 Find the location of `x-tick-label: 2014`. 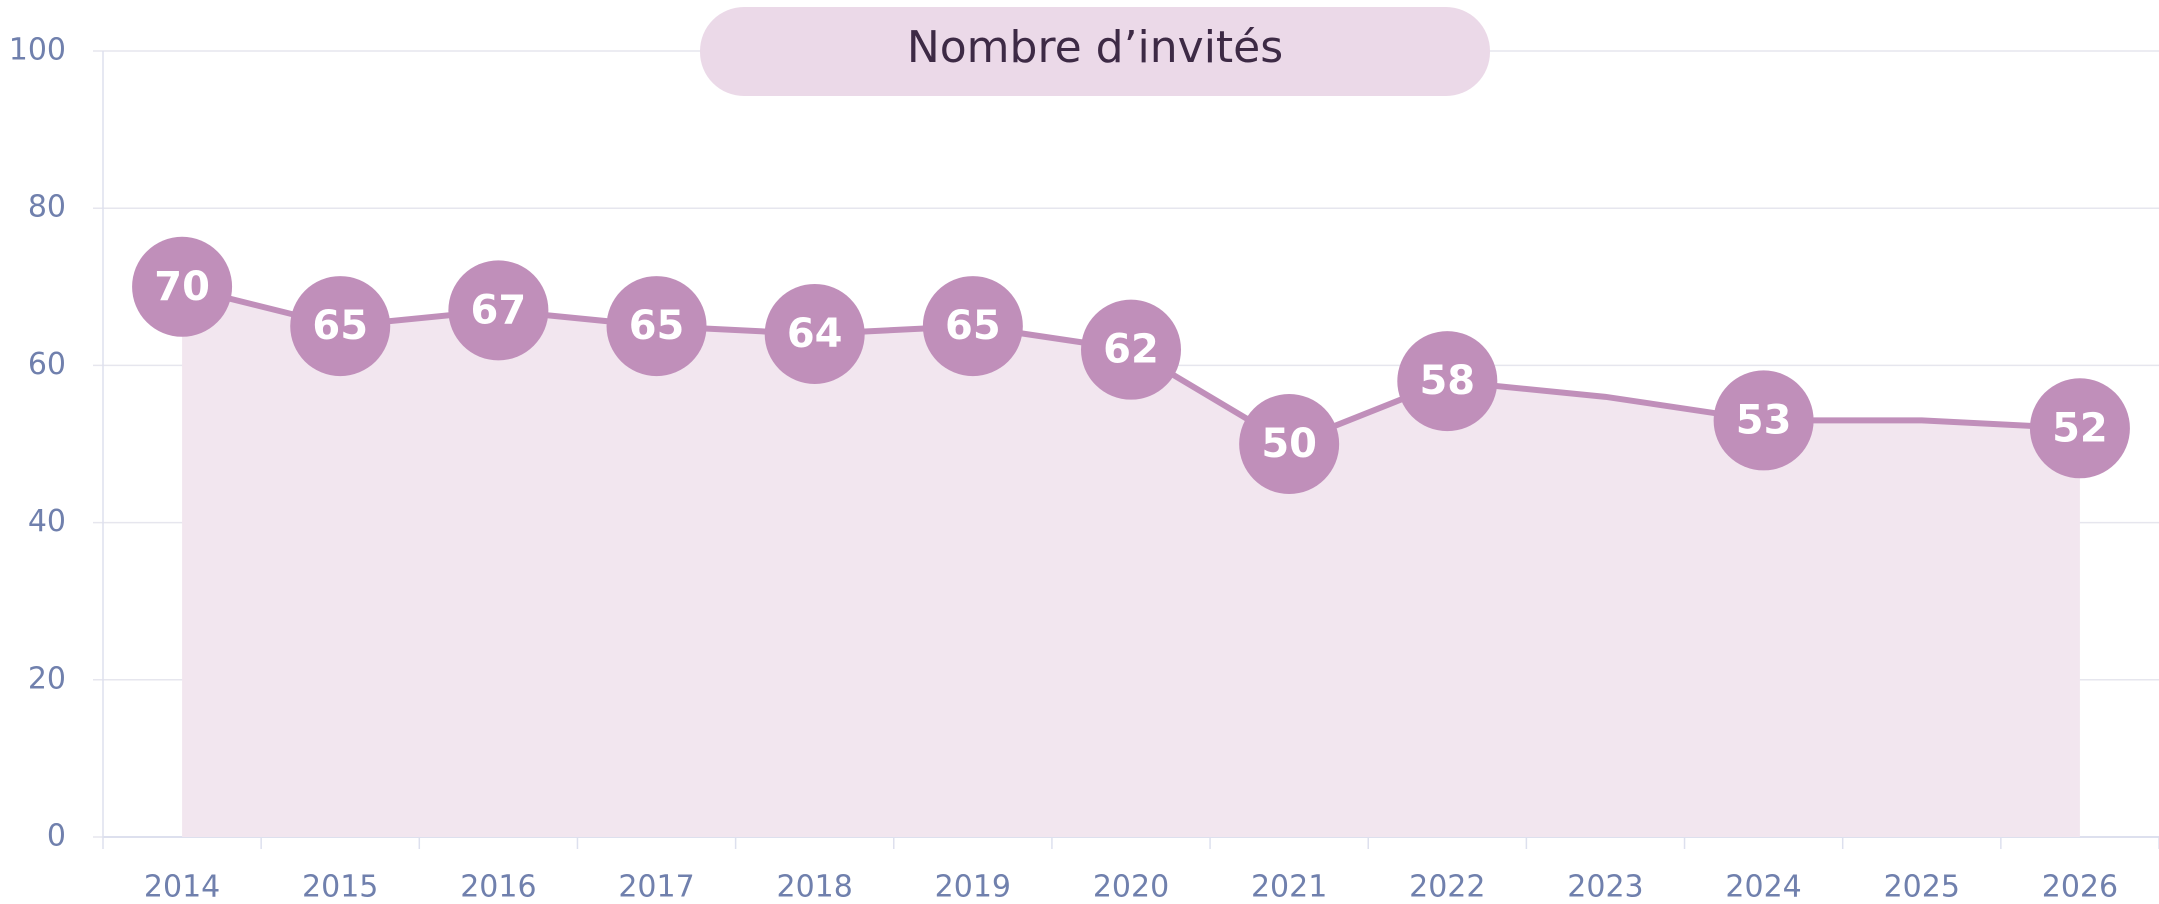

x-tick-label: 2014 is located at coordinates (182, 887).